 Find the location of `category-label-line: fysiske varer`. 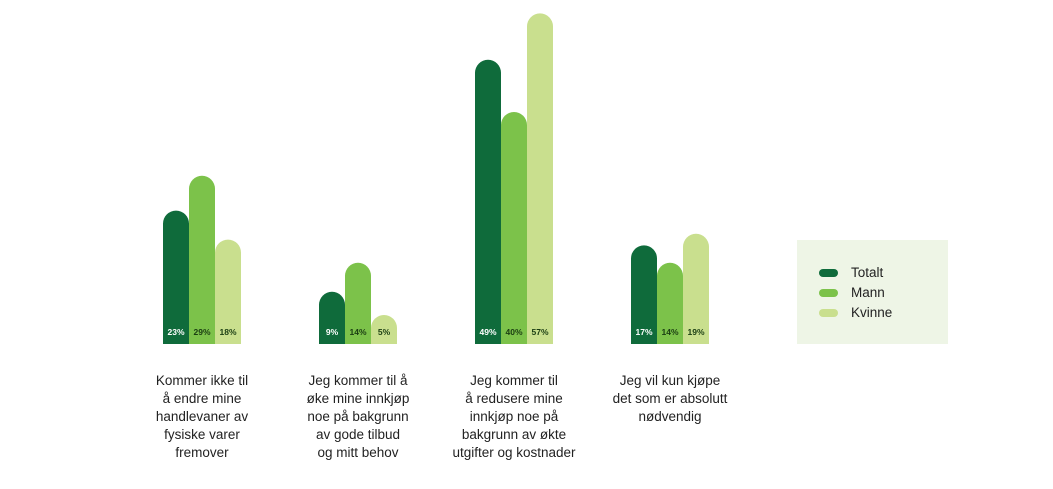

category-label-line: fysiske varer is located at coordinates (202, 434).